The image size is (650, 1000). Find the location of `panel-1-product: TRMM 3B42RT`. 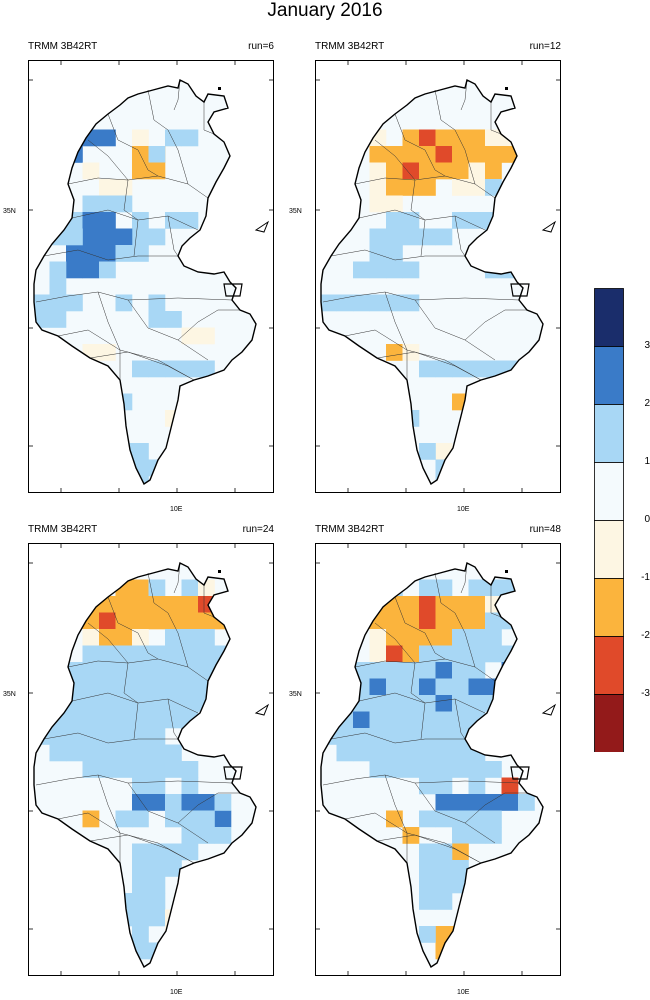

panel-1-product: TRMM 3B42RT is located at coordinates (63, 46).